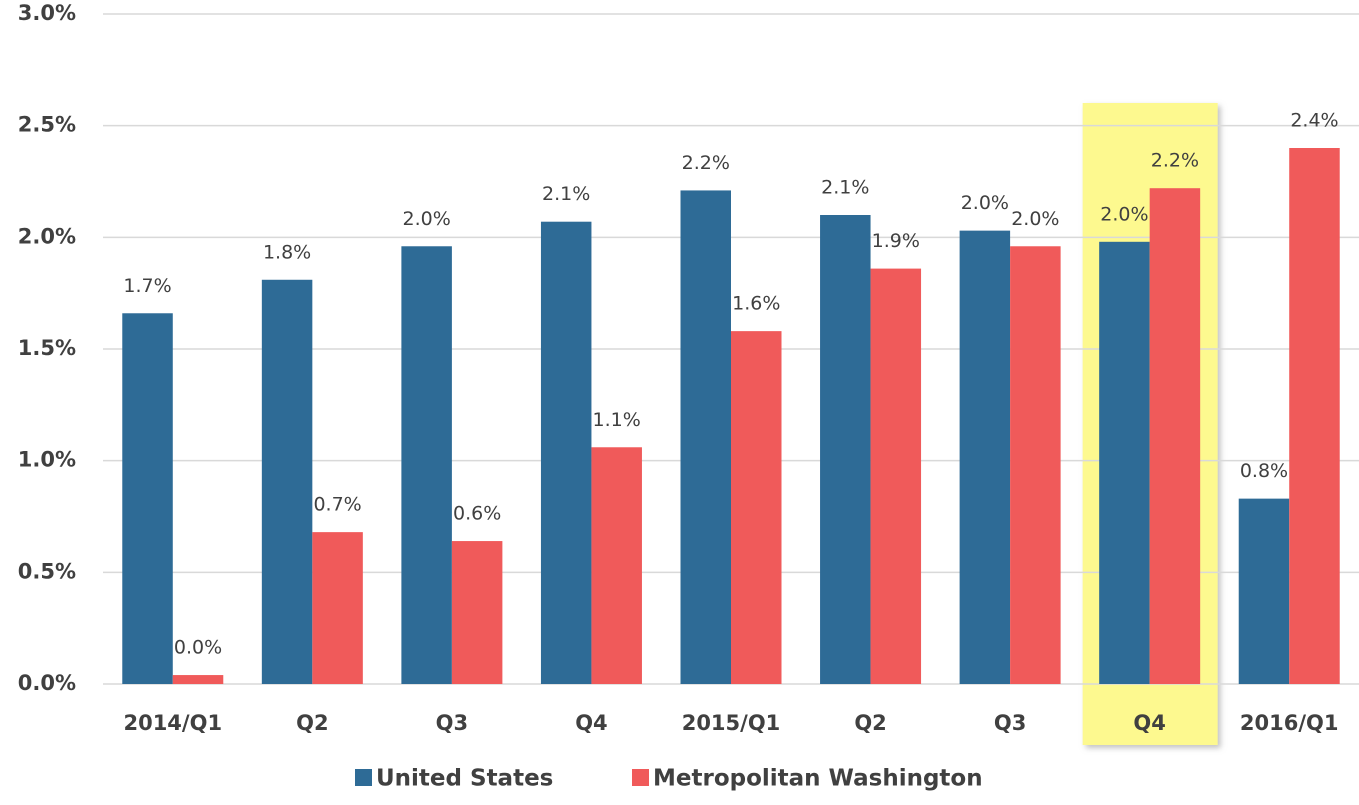 This screenshot has width=1359, height=805. What do you see at coordinates (47, 13) in the screenshot?
I see `y-tick-label: 3.0%` at bounding box center [47, 13].